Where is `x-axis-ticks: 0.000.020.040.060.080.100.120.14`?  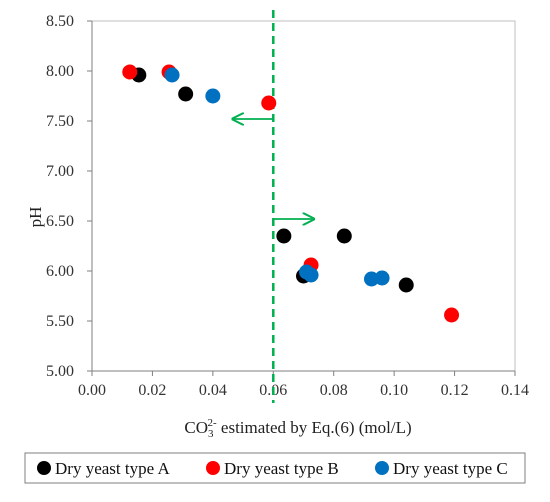
x-axis-ticks: 0.000.020.040.060.080.100.120.14 is located at coordinates (303, 385).